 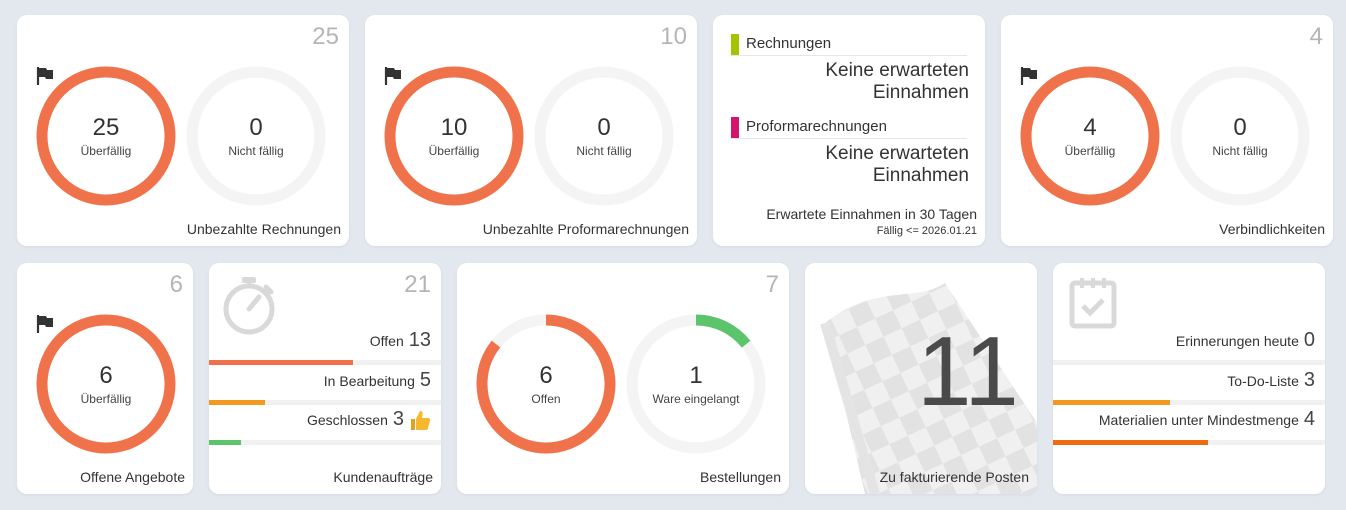 What do you see at coordinates (419, 340) in the screenshot?
I see `row-value: 13` at bounding box center [419, 340].